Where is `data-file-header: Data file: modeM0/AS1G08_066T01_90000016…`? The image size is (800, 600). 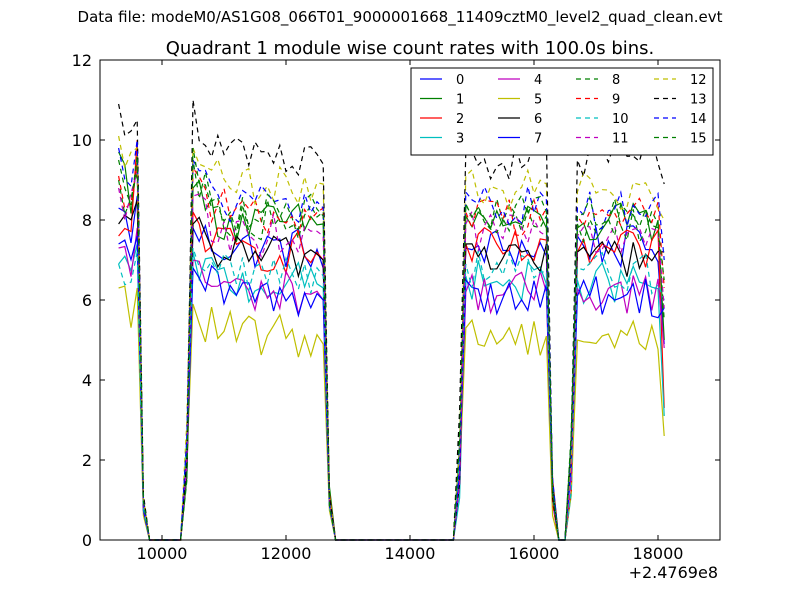
data-file-header: Data file: modeM0/AS1G08_066T01_90000016… is located at coordinates (400, 17).